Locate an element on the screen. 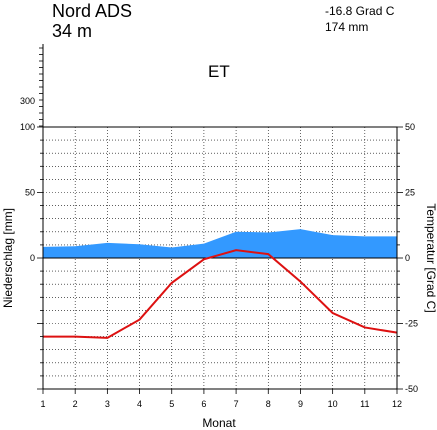 The image size is (437, 430). y-axis-label-right: Temperatur [Grad C] is located at coordinates (430, 257).